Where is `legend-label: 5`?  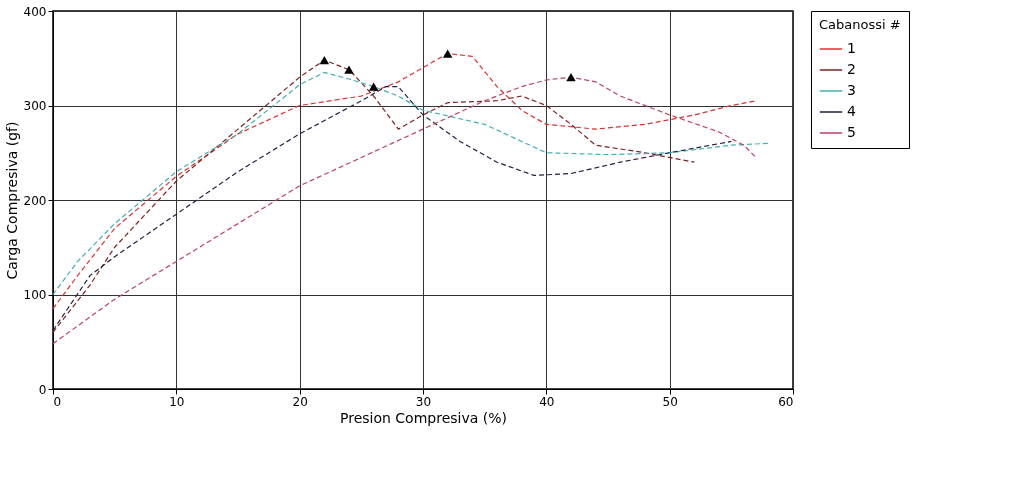 legend-label: 5 is located at coordinates (851, 132).